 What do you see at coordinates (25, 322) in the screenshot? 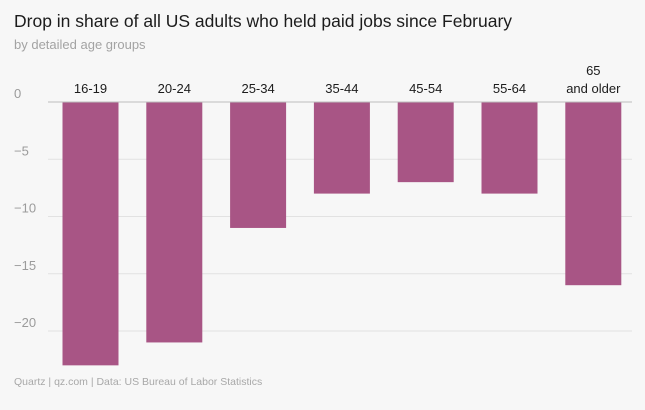
I see `y-tick-label: −20` at bounding box center [25, 322].